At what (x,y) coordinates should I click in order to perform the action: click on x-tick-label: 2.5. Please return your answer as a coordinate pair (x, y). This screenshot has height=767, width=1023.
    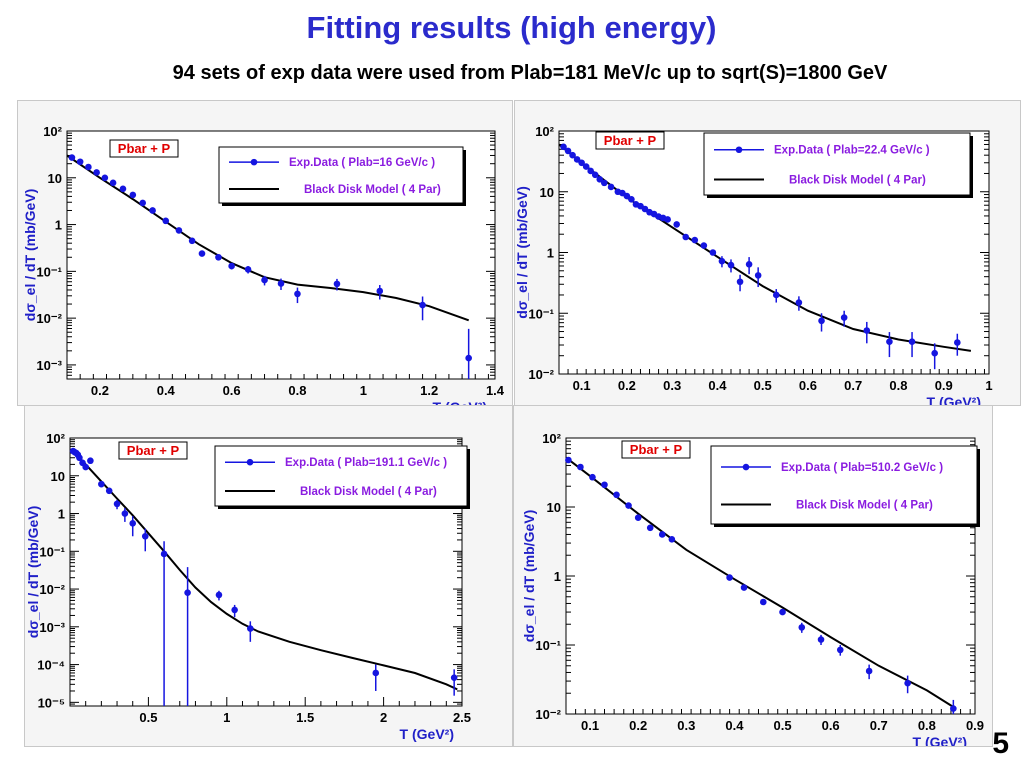
    Looking at the image, I should click on (462, 717).